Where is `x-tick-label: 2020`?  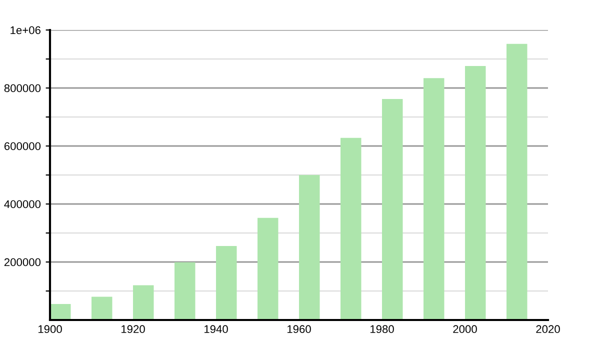 x-tick-label: 2020 is located at coordinates (548, 329).